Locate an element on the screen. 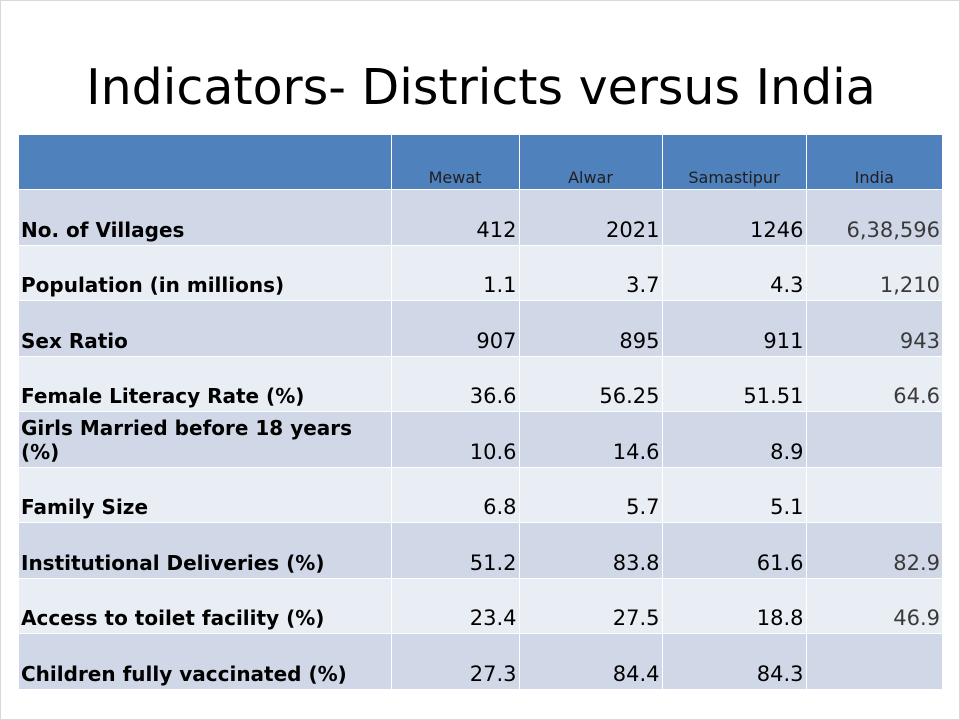 The image size is (960, 720). cell-alwar: 27.5 is located at coordinates (590, 606).